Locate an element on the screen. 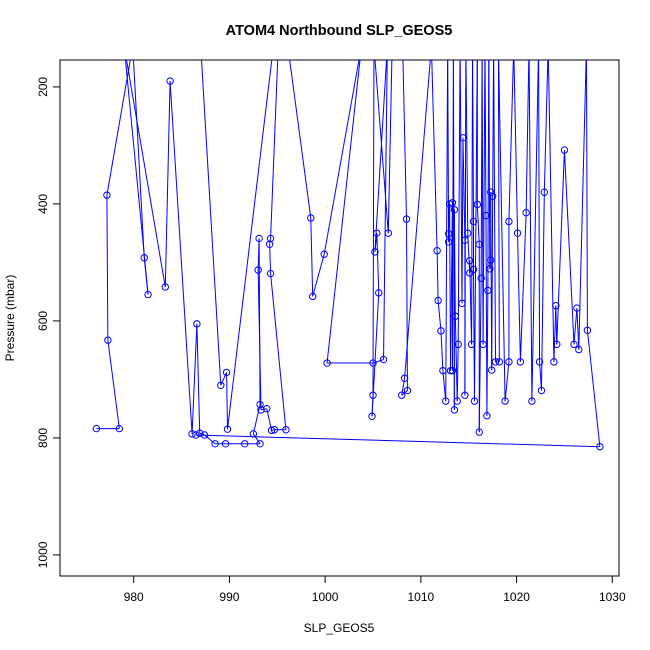 This screenshot has width=650, height=650. x-tick-label: 1020 is located at coordinates (516, 597).